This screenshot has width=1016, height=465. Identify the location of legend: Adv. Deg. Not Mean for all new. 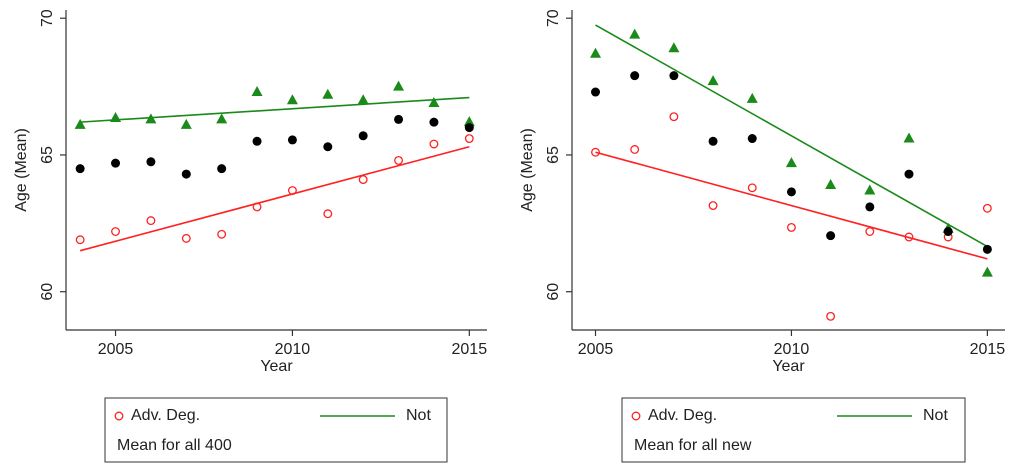
(793, 430).